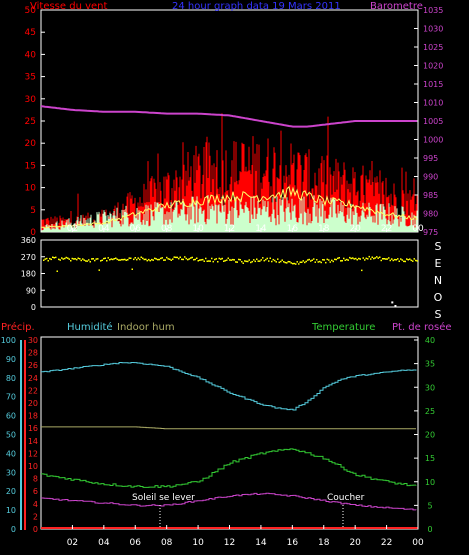 The height and width of the screenshot is (555, 469). Describe the element at coordinates (433, 66) in the screenshot. I see `baro-tick-label: 1020` at that location.